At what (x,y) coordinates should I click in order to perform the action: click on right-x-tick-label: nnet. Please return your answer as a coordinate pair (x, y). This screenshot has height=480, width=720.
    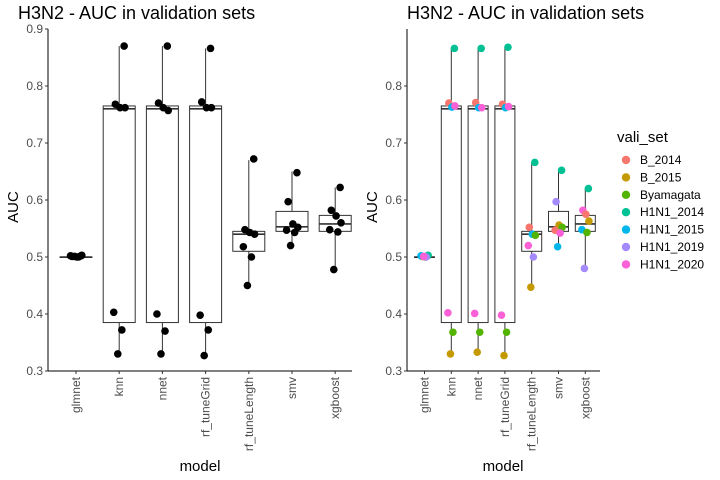
    Looking at the image, I should click on (478, 388).